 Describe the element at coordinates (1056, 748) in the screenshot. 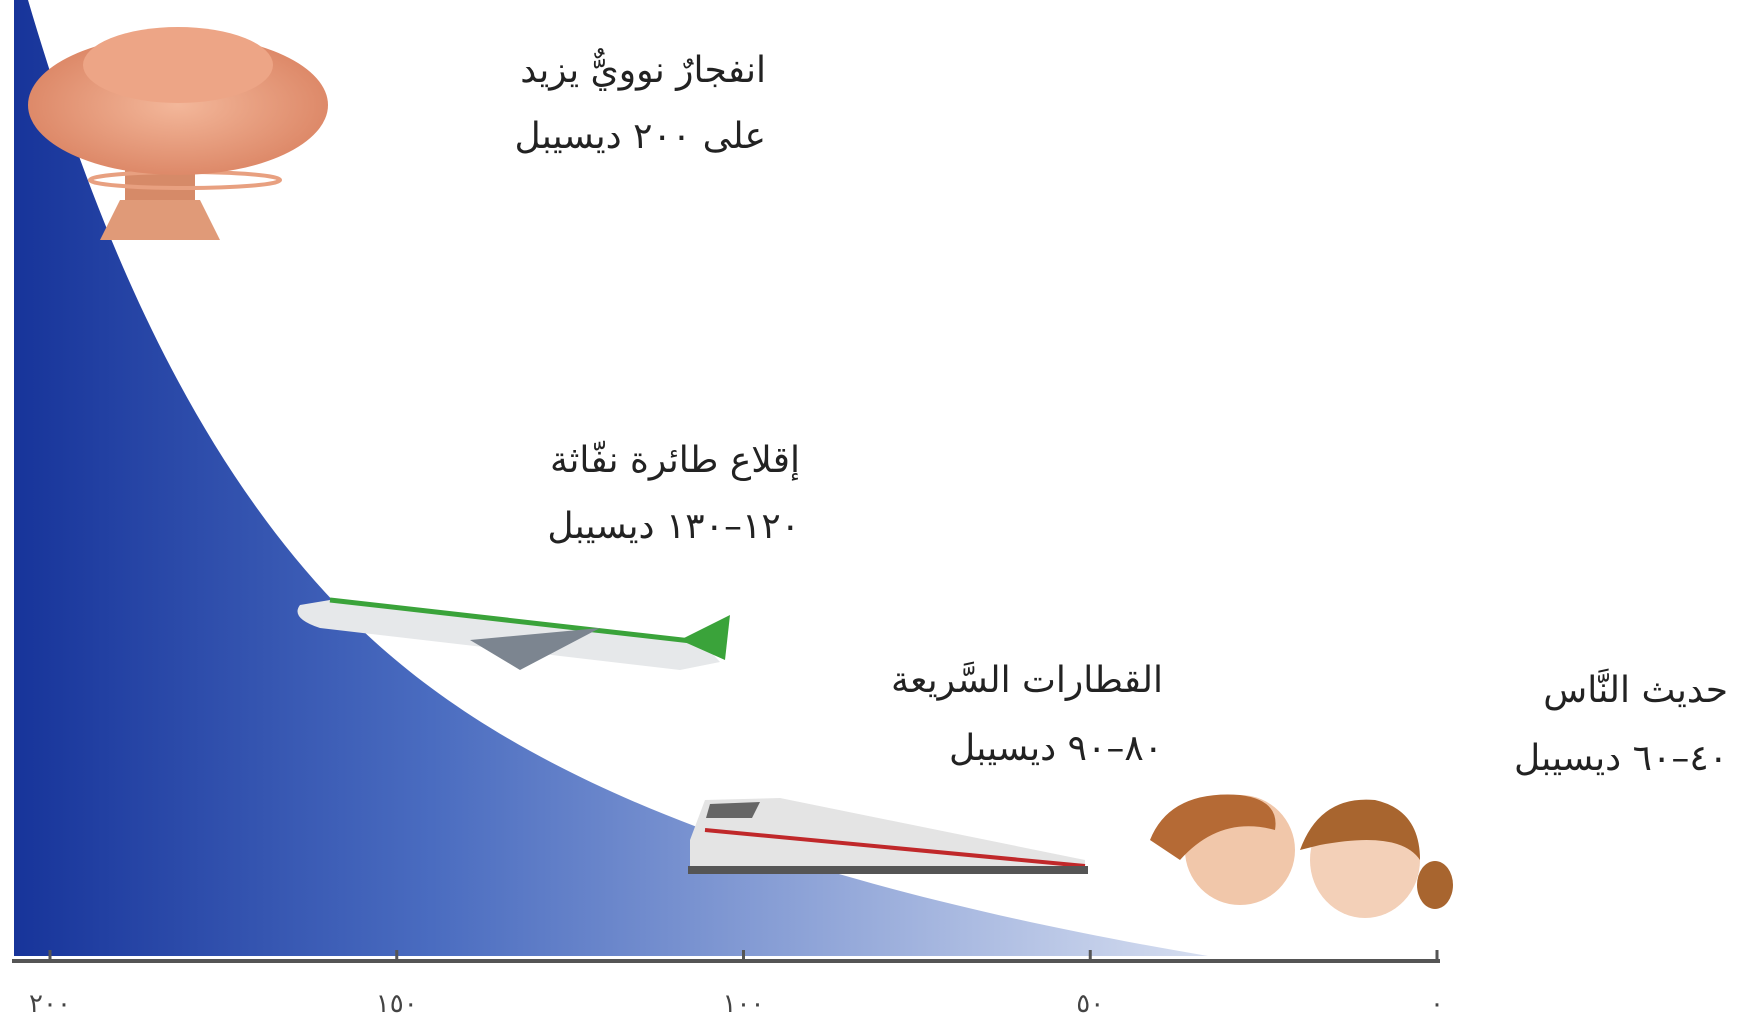

I see `annotation-detail: ٨٠–٩٠ ديسيبل` at that location.